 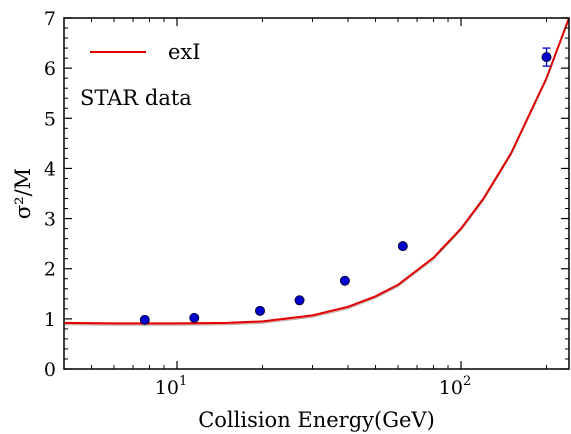 I want to click on x-tick-label: 10², so click(x=455, y=386).